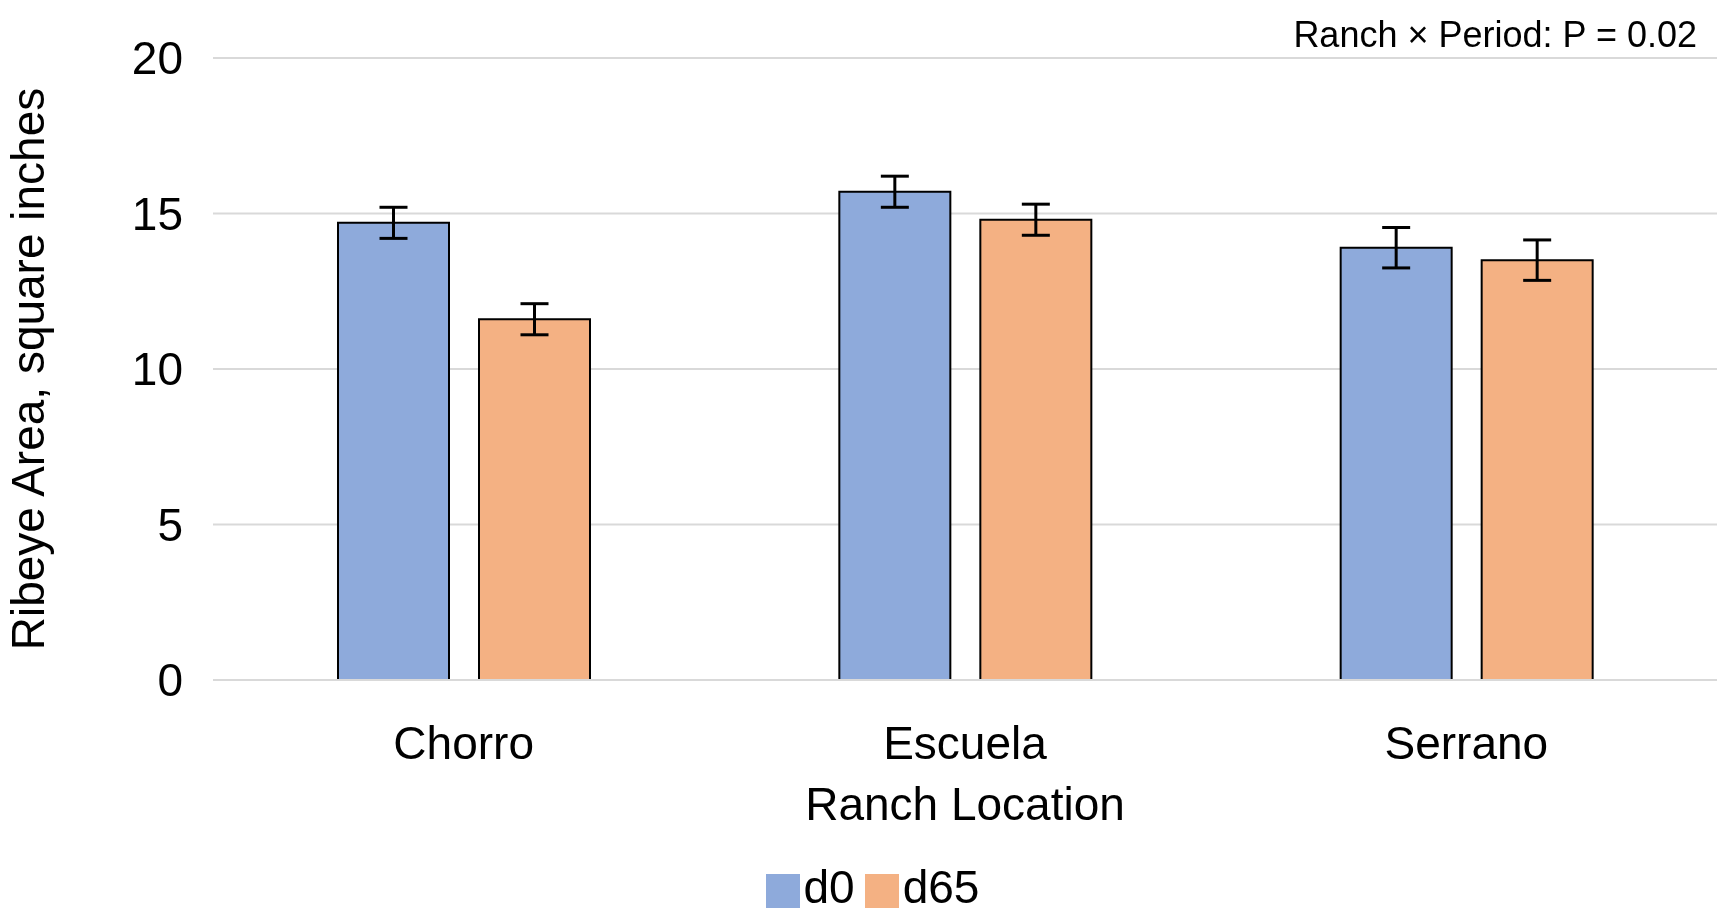  I want to click on y-tick-label: 20, so click(157, 58).